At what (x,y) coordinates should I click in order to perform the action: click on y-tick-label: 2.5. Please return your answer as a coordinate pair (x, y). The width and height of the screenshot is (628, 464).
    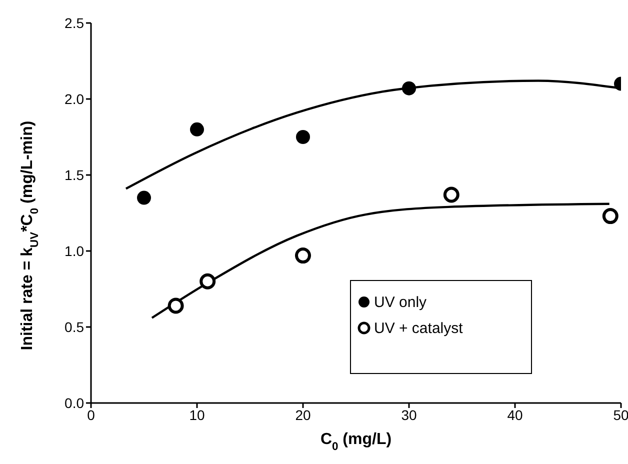
    Looking at the image, I should click on (74, 22).